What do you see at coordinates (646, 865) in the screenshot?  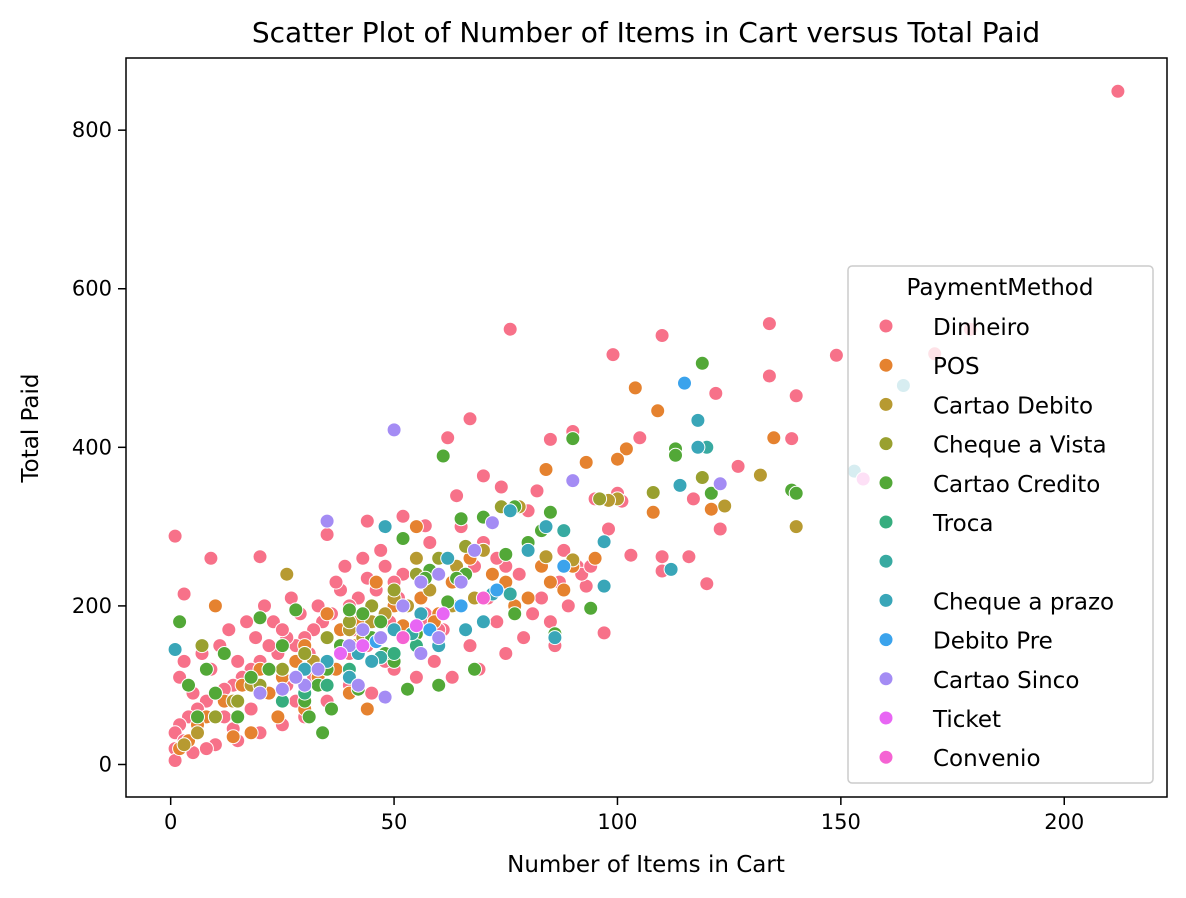 I see `x-axis-label: Number of Items in Cart` at bounding box center [646, 865].